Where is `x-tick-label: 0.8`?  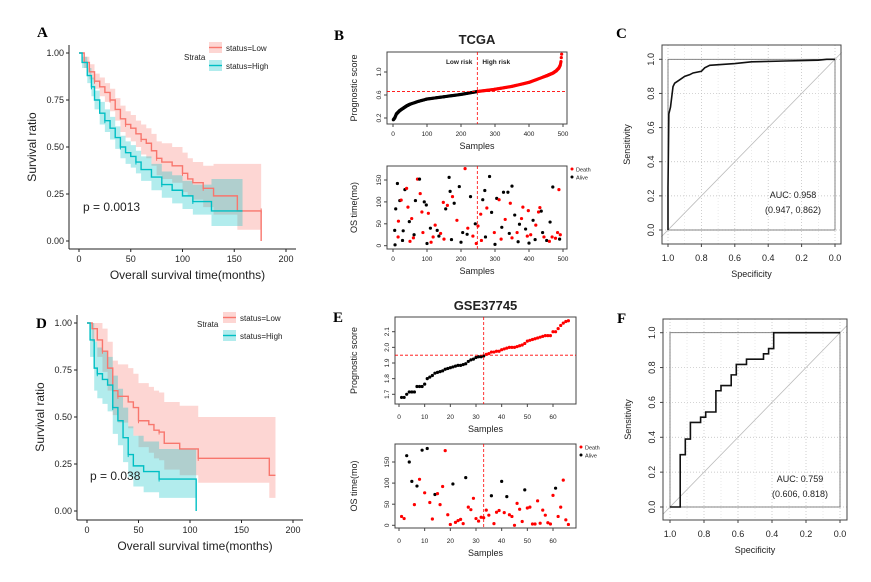 x-tick-label: 0.8 is located at coordinates (704, 534).